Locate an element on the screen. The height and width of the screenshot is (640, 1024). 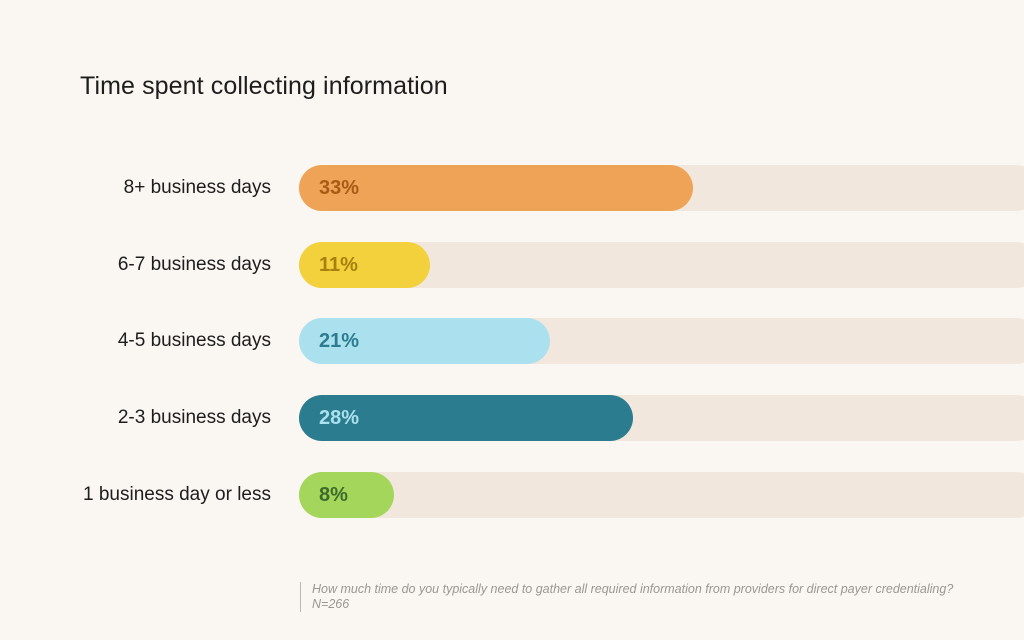
data-label: 33% is located at coordinates (339, 188).